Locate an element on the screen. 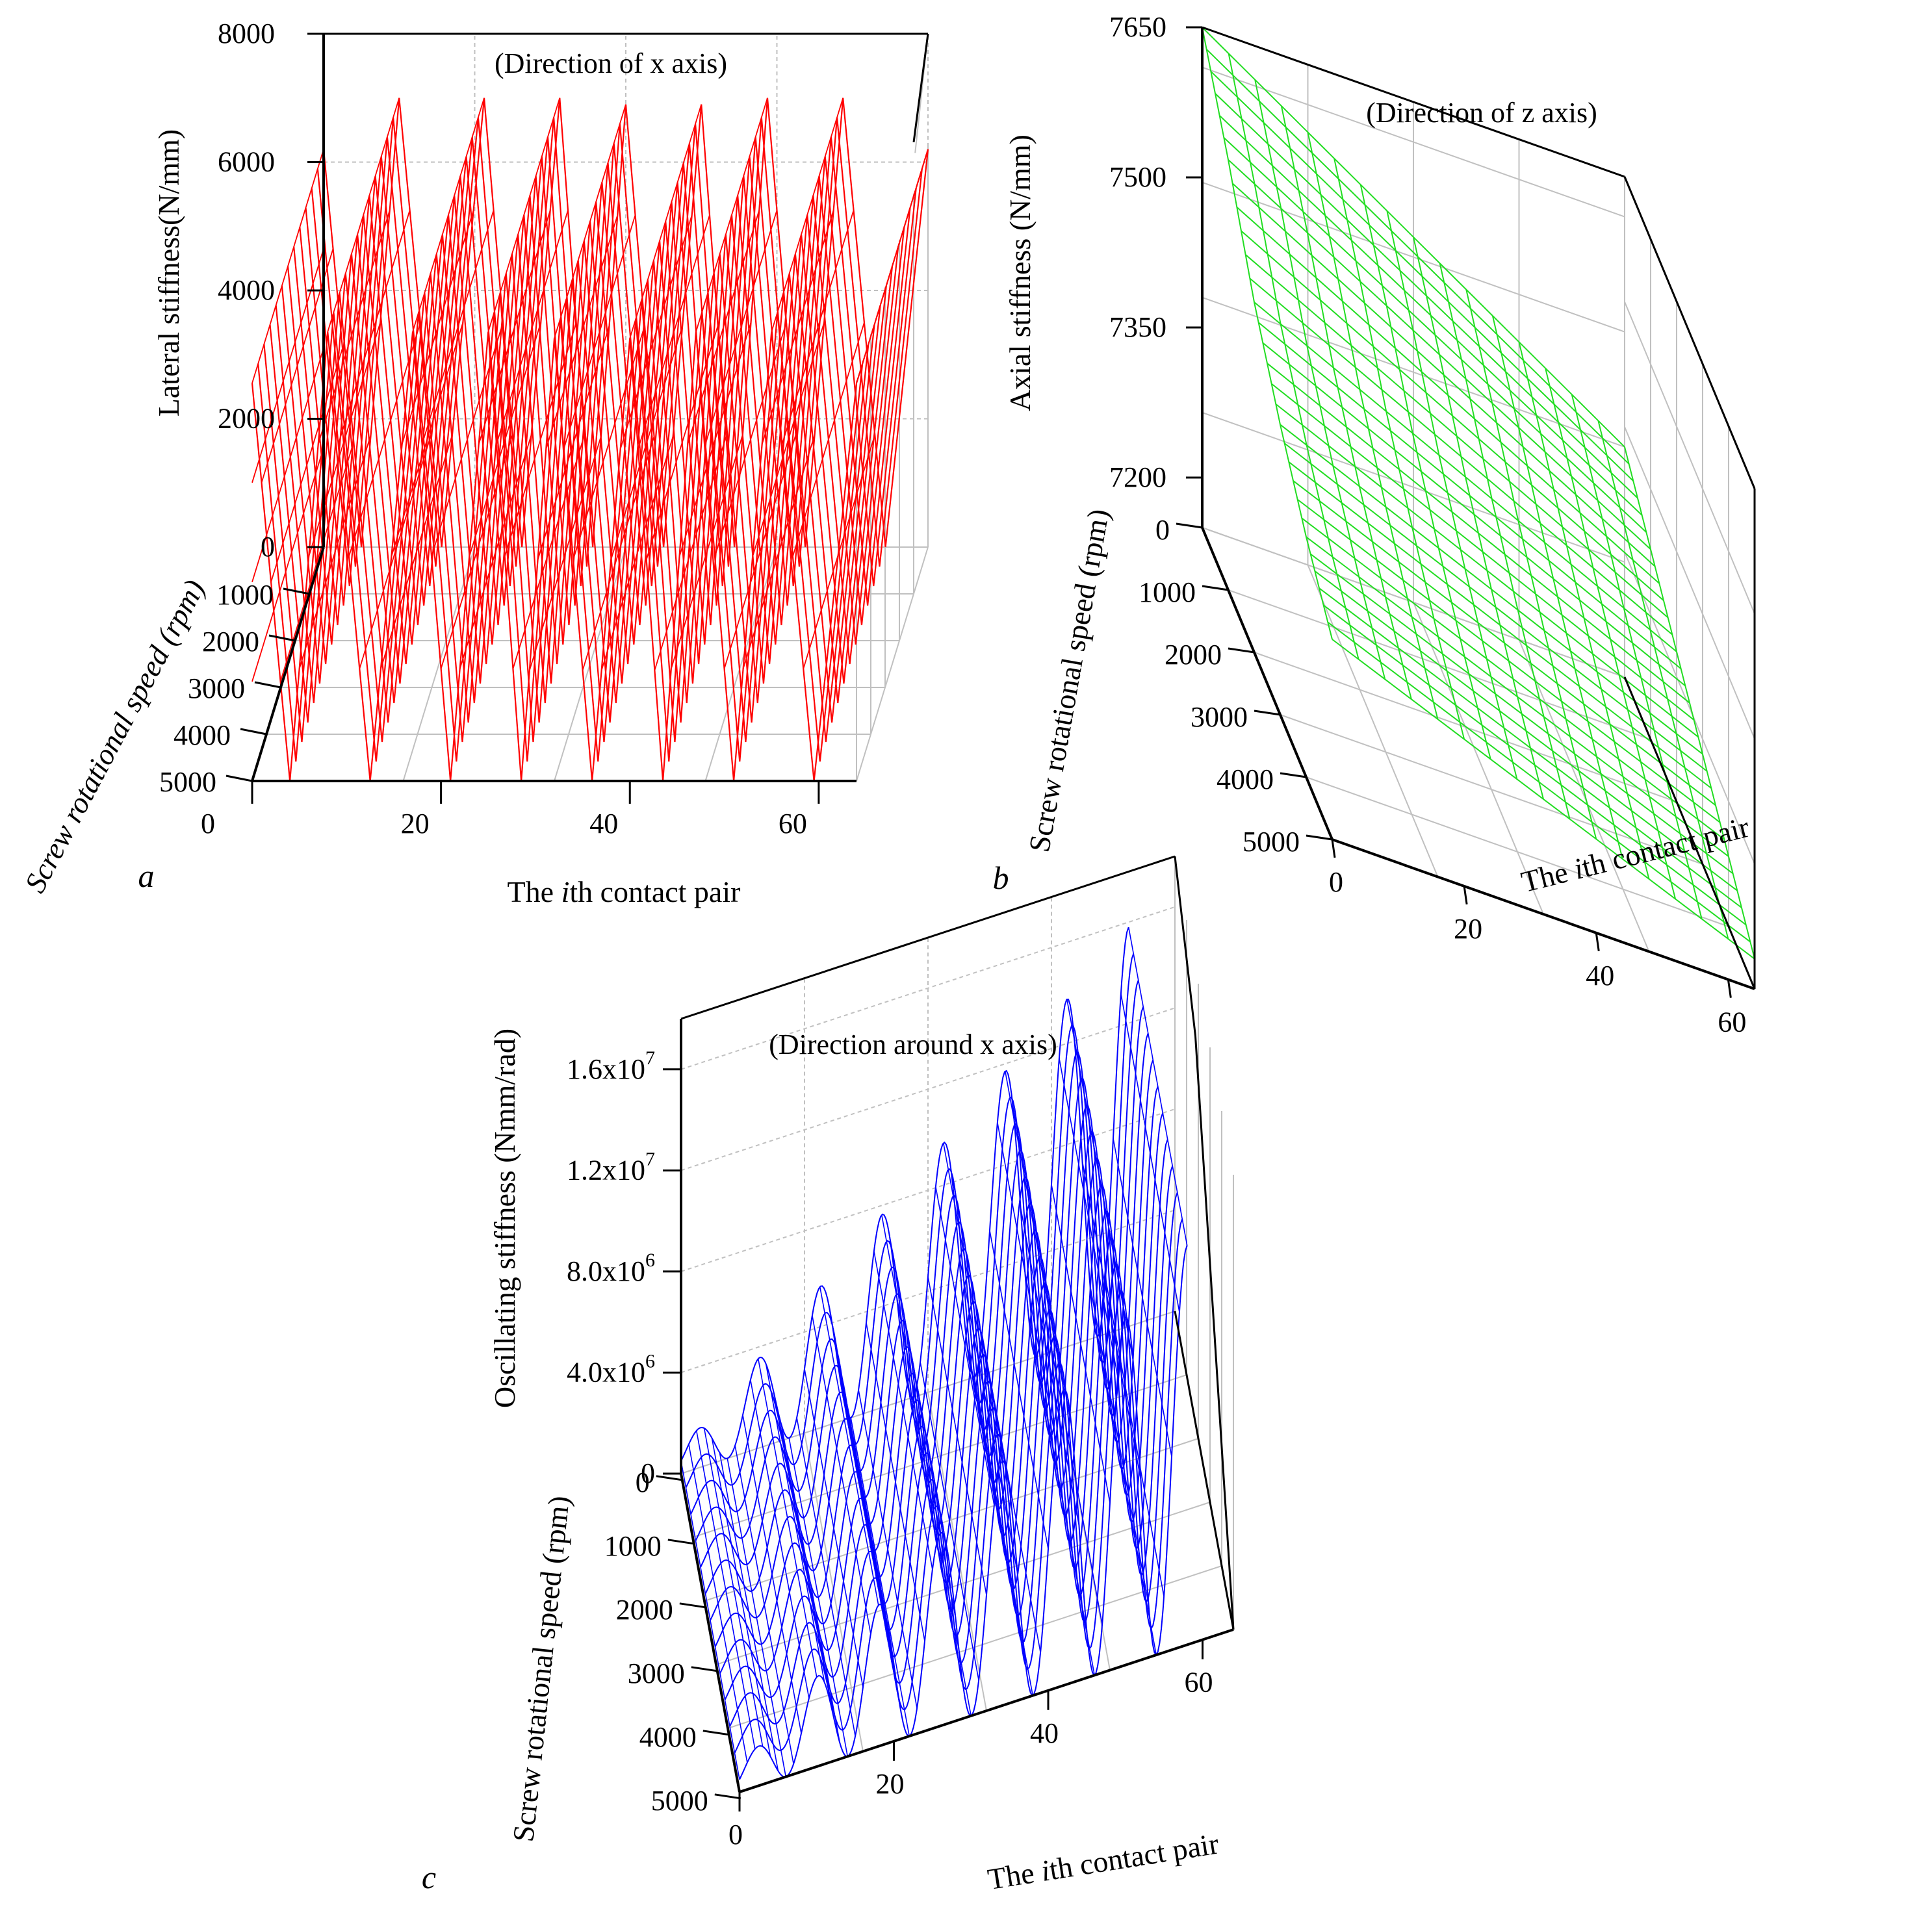 This screenshot has width=1932, height=1907. c-y-axis is located at coordinates (711, 1633).